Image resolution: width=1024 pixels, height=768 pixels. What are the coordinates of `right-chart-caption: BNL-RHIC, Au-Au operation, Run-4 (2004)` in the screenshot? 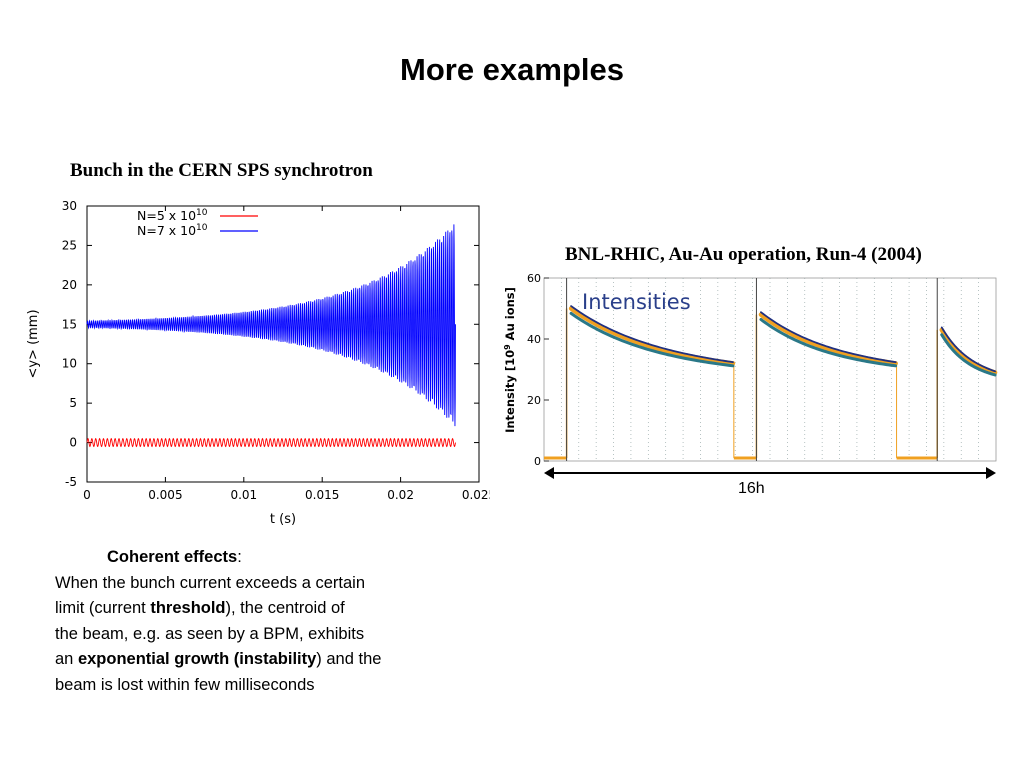 It's located at (743, 254).